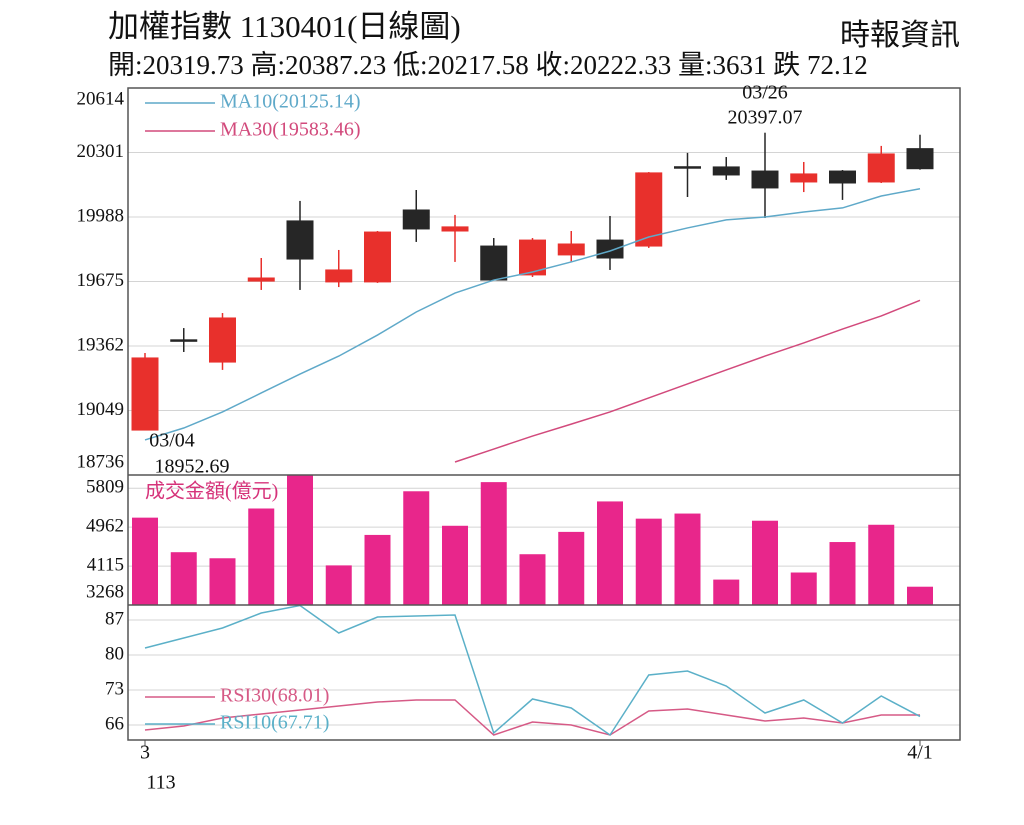 This screenshot has height=825, width=1024. I want to click on y-tick-label: 87, so click(114, 618).